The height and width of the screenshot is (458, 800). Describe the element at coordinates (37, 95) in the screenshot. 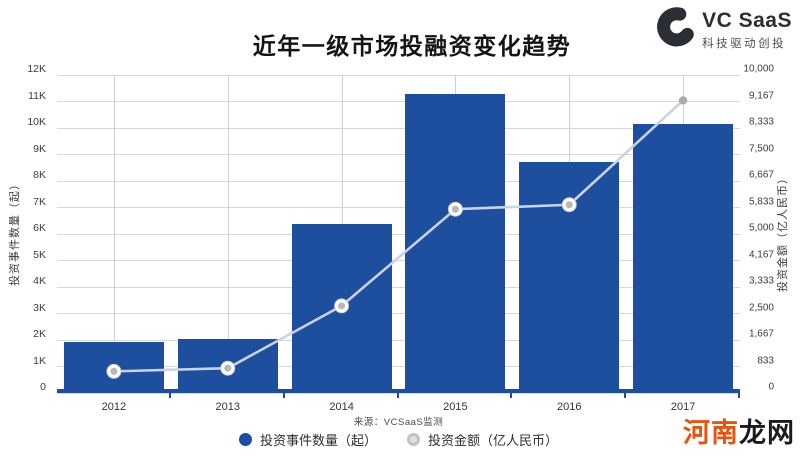

I see `left-axis-tick: 11K` at that location.